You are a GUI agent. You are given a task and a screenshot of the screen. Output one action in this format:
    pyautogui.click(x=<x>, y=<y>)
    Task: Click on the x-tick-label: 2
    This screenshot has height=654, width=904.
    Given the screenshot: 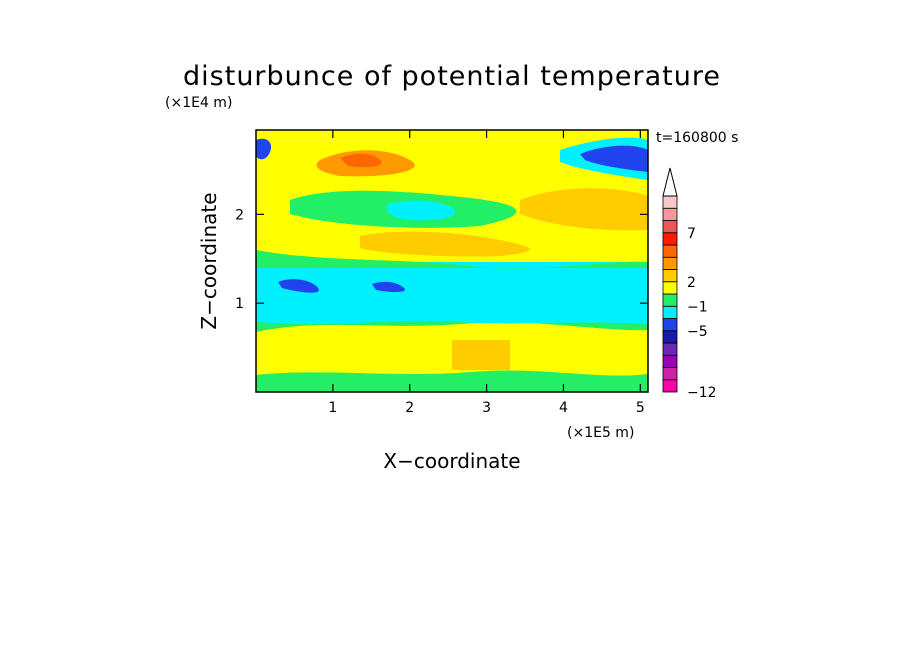 What is the action you would take?
    pyautogui.click(x=409, y=408)
    